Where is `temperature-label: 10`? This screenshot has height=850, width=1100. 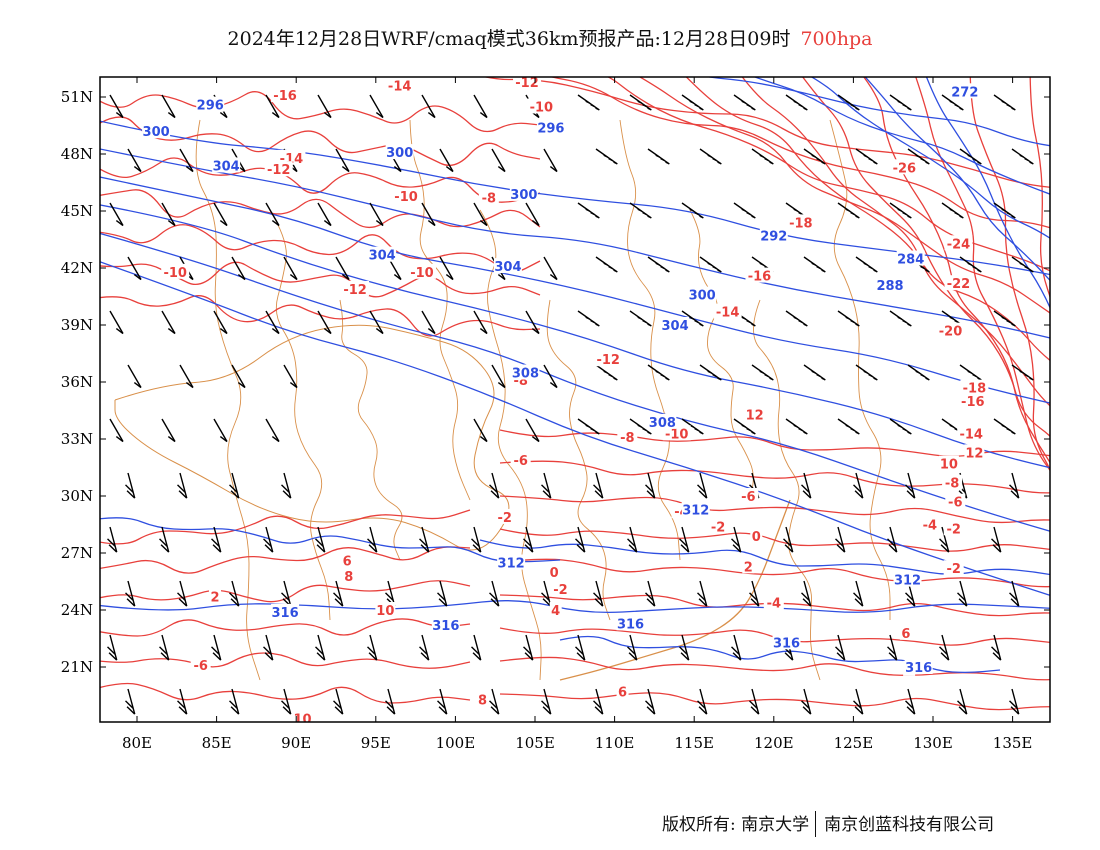 temperature-label: 10 is located at coordinates (385, 611).